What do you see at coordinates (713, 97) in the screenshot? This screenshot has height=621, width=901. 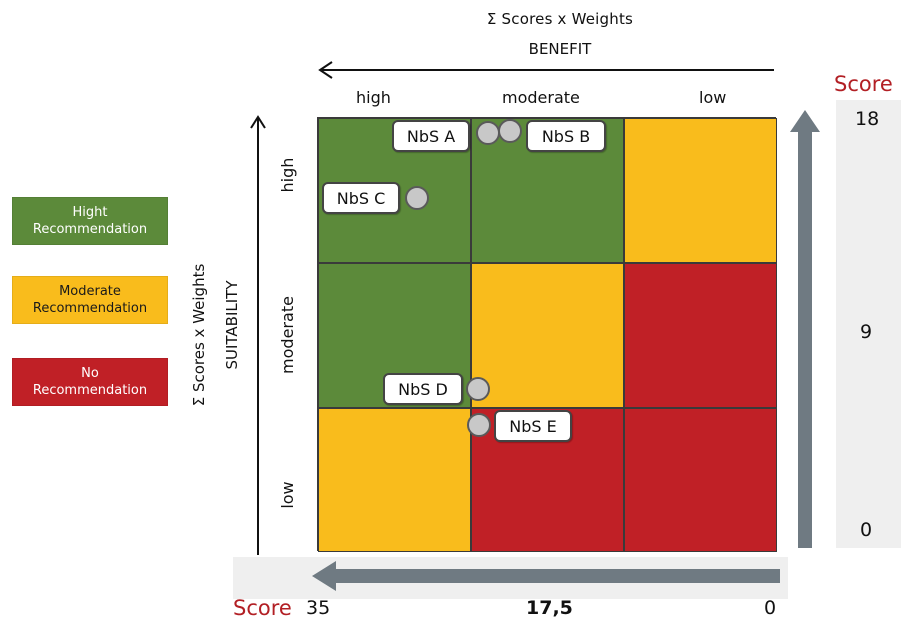 I see `benefit-column-low: low` at bounding box center [713, 97].